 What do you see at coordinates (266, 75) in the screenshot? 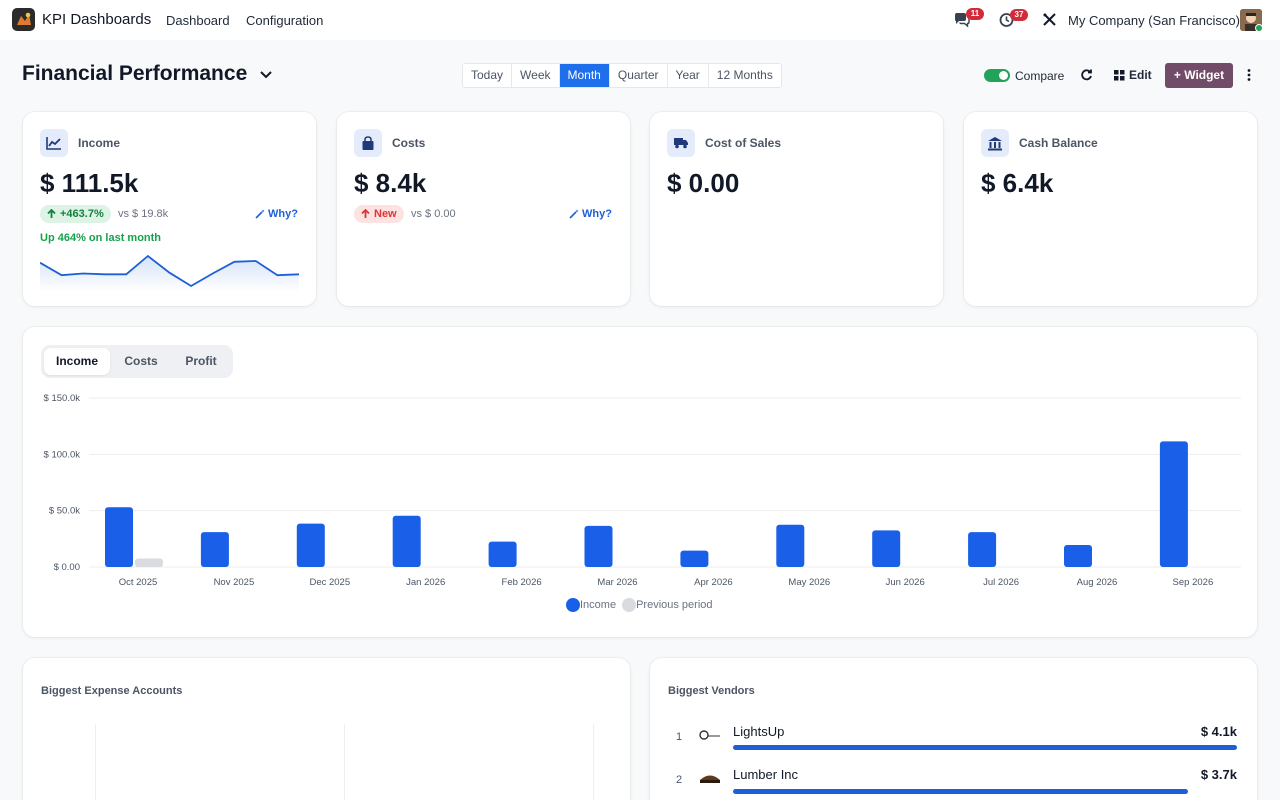
I see `chevron-down-icon` at bounding box center [266, 75].